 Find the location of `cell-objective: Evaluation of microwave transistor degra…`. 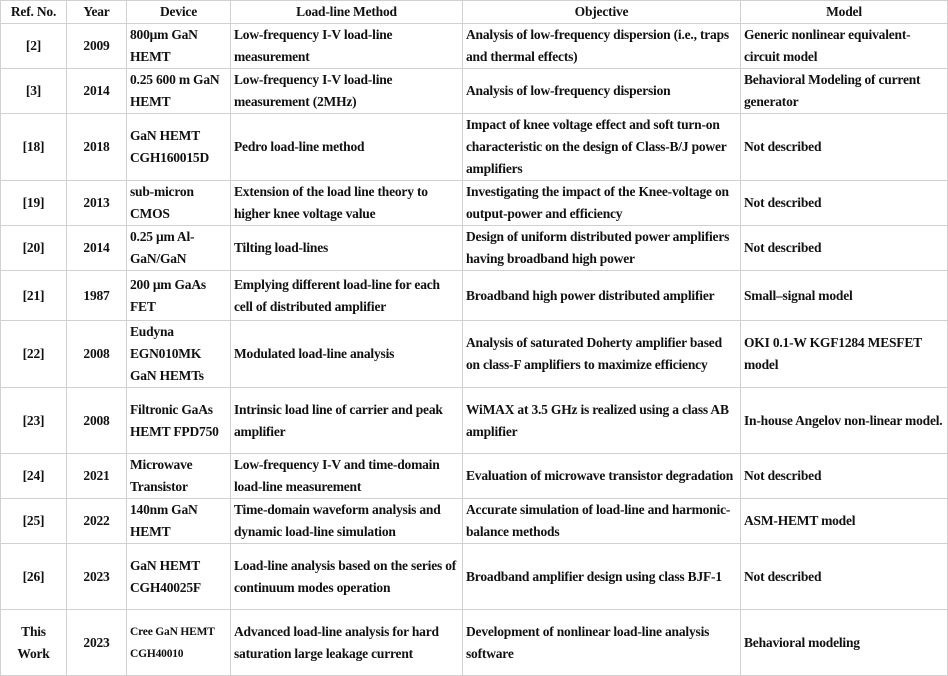

cell-objective: Evaluation of microwave transistor degra… is located at coordinates (601, 476).